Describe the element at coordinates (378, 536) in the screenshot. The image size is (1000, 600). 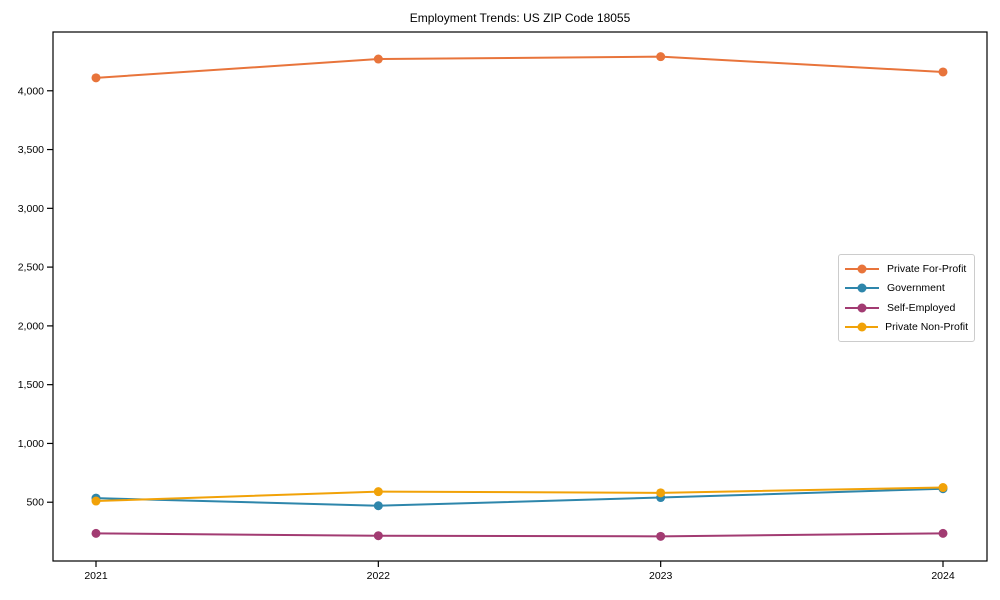
I see `data-point-self-employed-2022` at that location.